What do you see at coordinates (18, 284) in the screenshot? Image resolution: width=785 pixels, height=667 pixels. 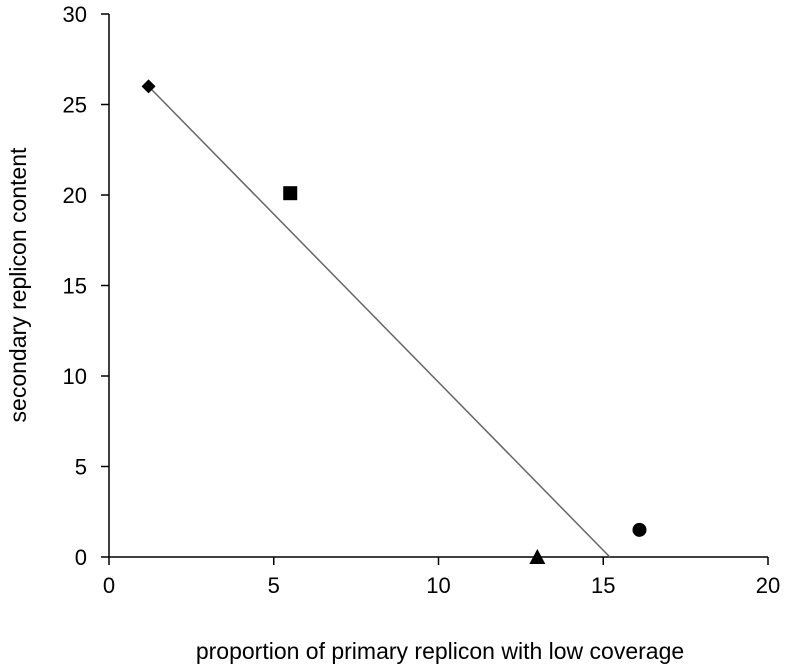 I see `y-axis-title: secondary replicon content` at bounding box center [18, 284].